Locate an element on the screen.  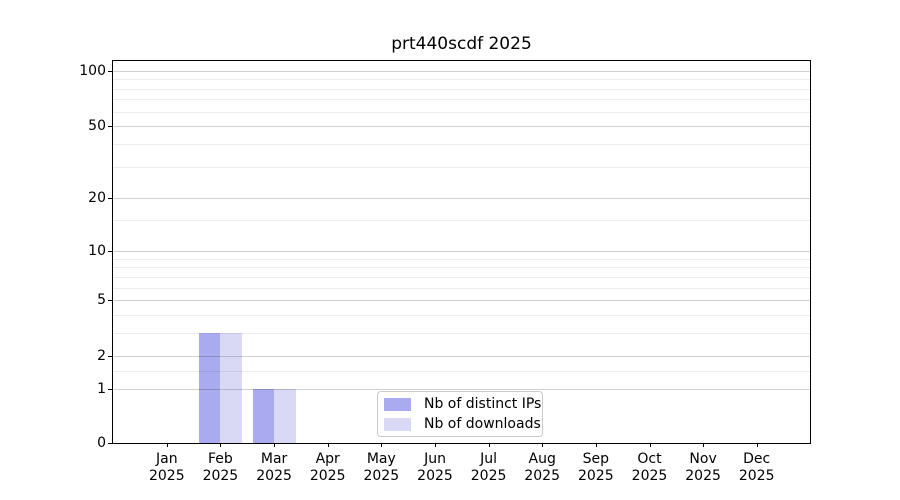
x-tick-label-jun: Jun 2025 is located at coordinates (435, 468).